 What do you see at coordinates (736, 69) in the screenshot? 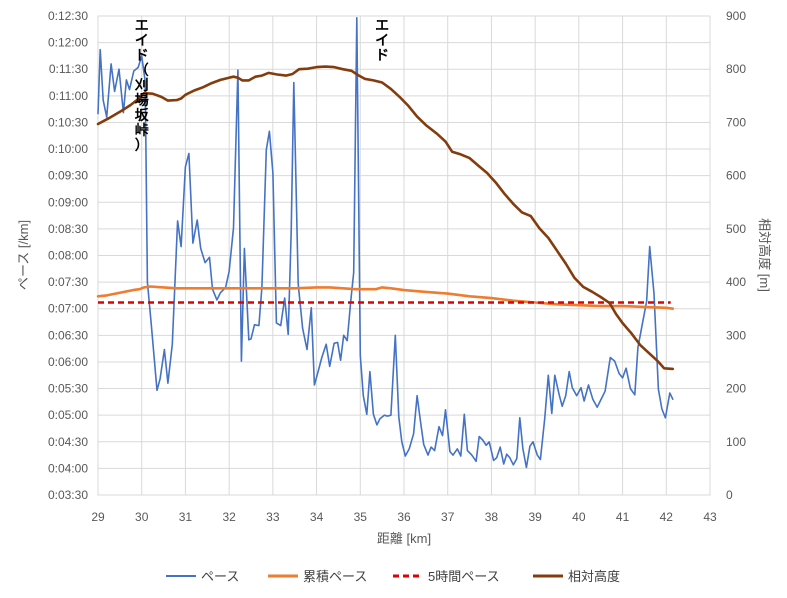
I see `y-right-tick-label: 800` at bounding box center [736, 69].